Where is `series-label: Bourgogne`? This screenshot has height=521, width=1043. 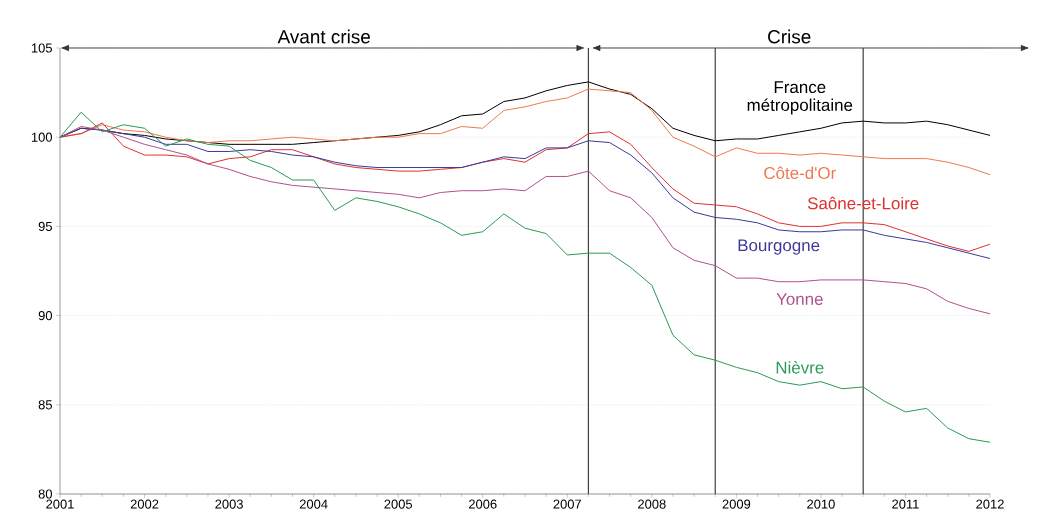 series-label: Bourgogne is located at coordinates (779, 247).